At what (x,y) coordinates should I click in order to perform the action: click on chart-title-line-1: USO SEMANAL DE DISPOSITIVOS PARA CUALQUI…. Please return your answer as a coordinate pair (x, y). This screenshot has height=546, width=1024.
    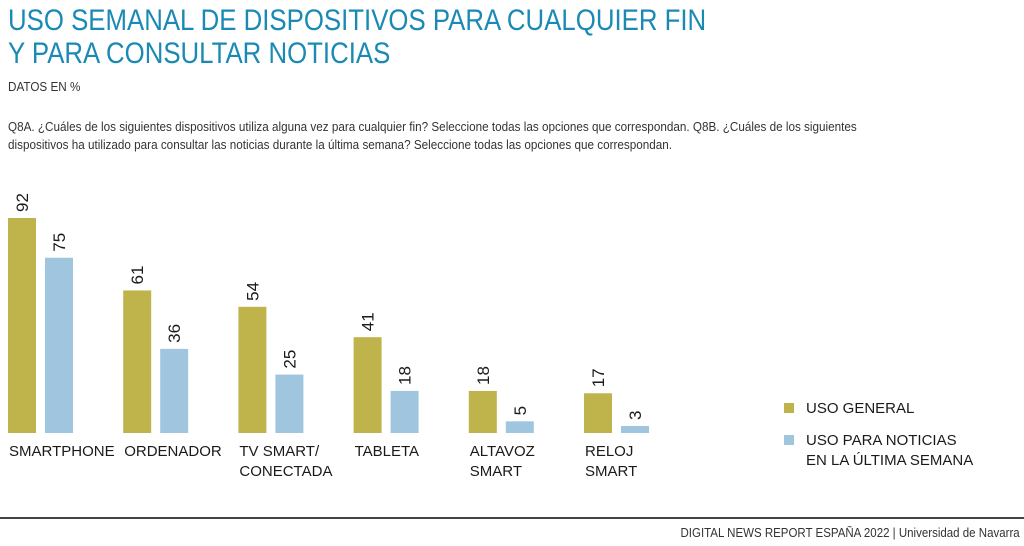
    Looking at the image, I should click on (357, 20).